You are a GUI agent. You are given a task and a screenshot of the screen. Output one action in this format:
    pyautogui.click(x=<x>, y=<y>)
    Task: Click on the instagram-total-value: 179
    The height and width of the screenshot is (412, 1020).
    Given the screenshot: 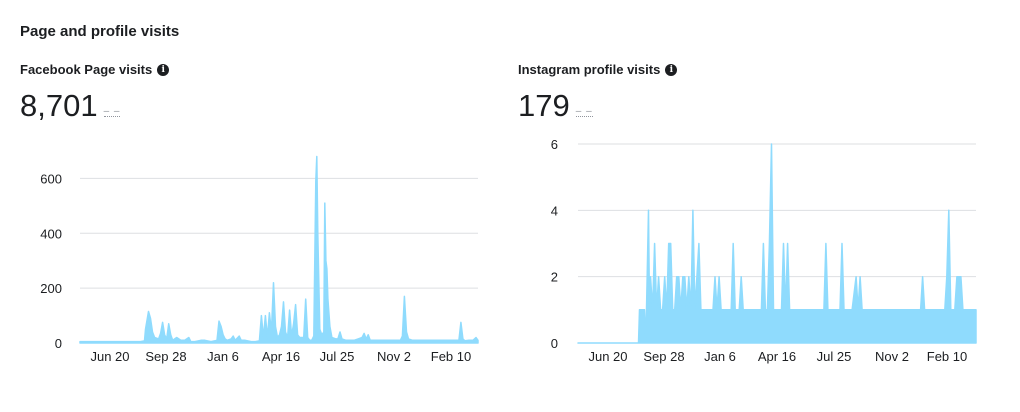 What is the action you would take?
    pyautogui.click(x=544, y=105)
    